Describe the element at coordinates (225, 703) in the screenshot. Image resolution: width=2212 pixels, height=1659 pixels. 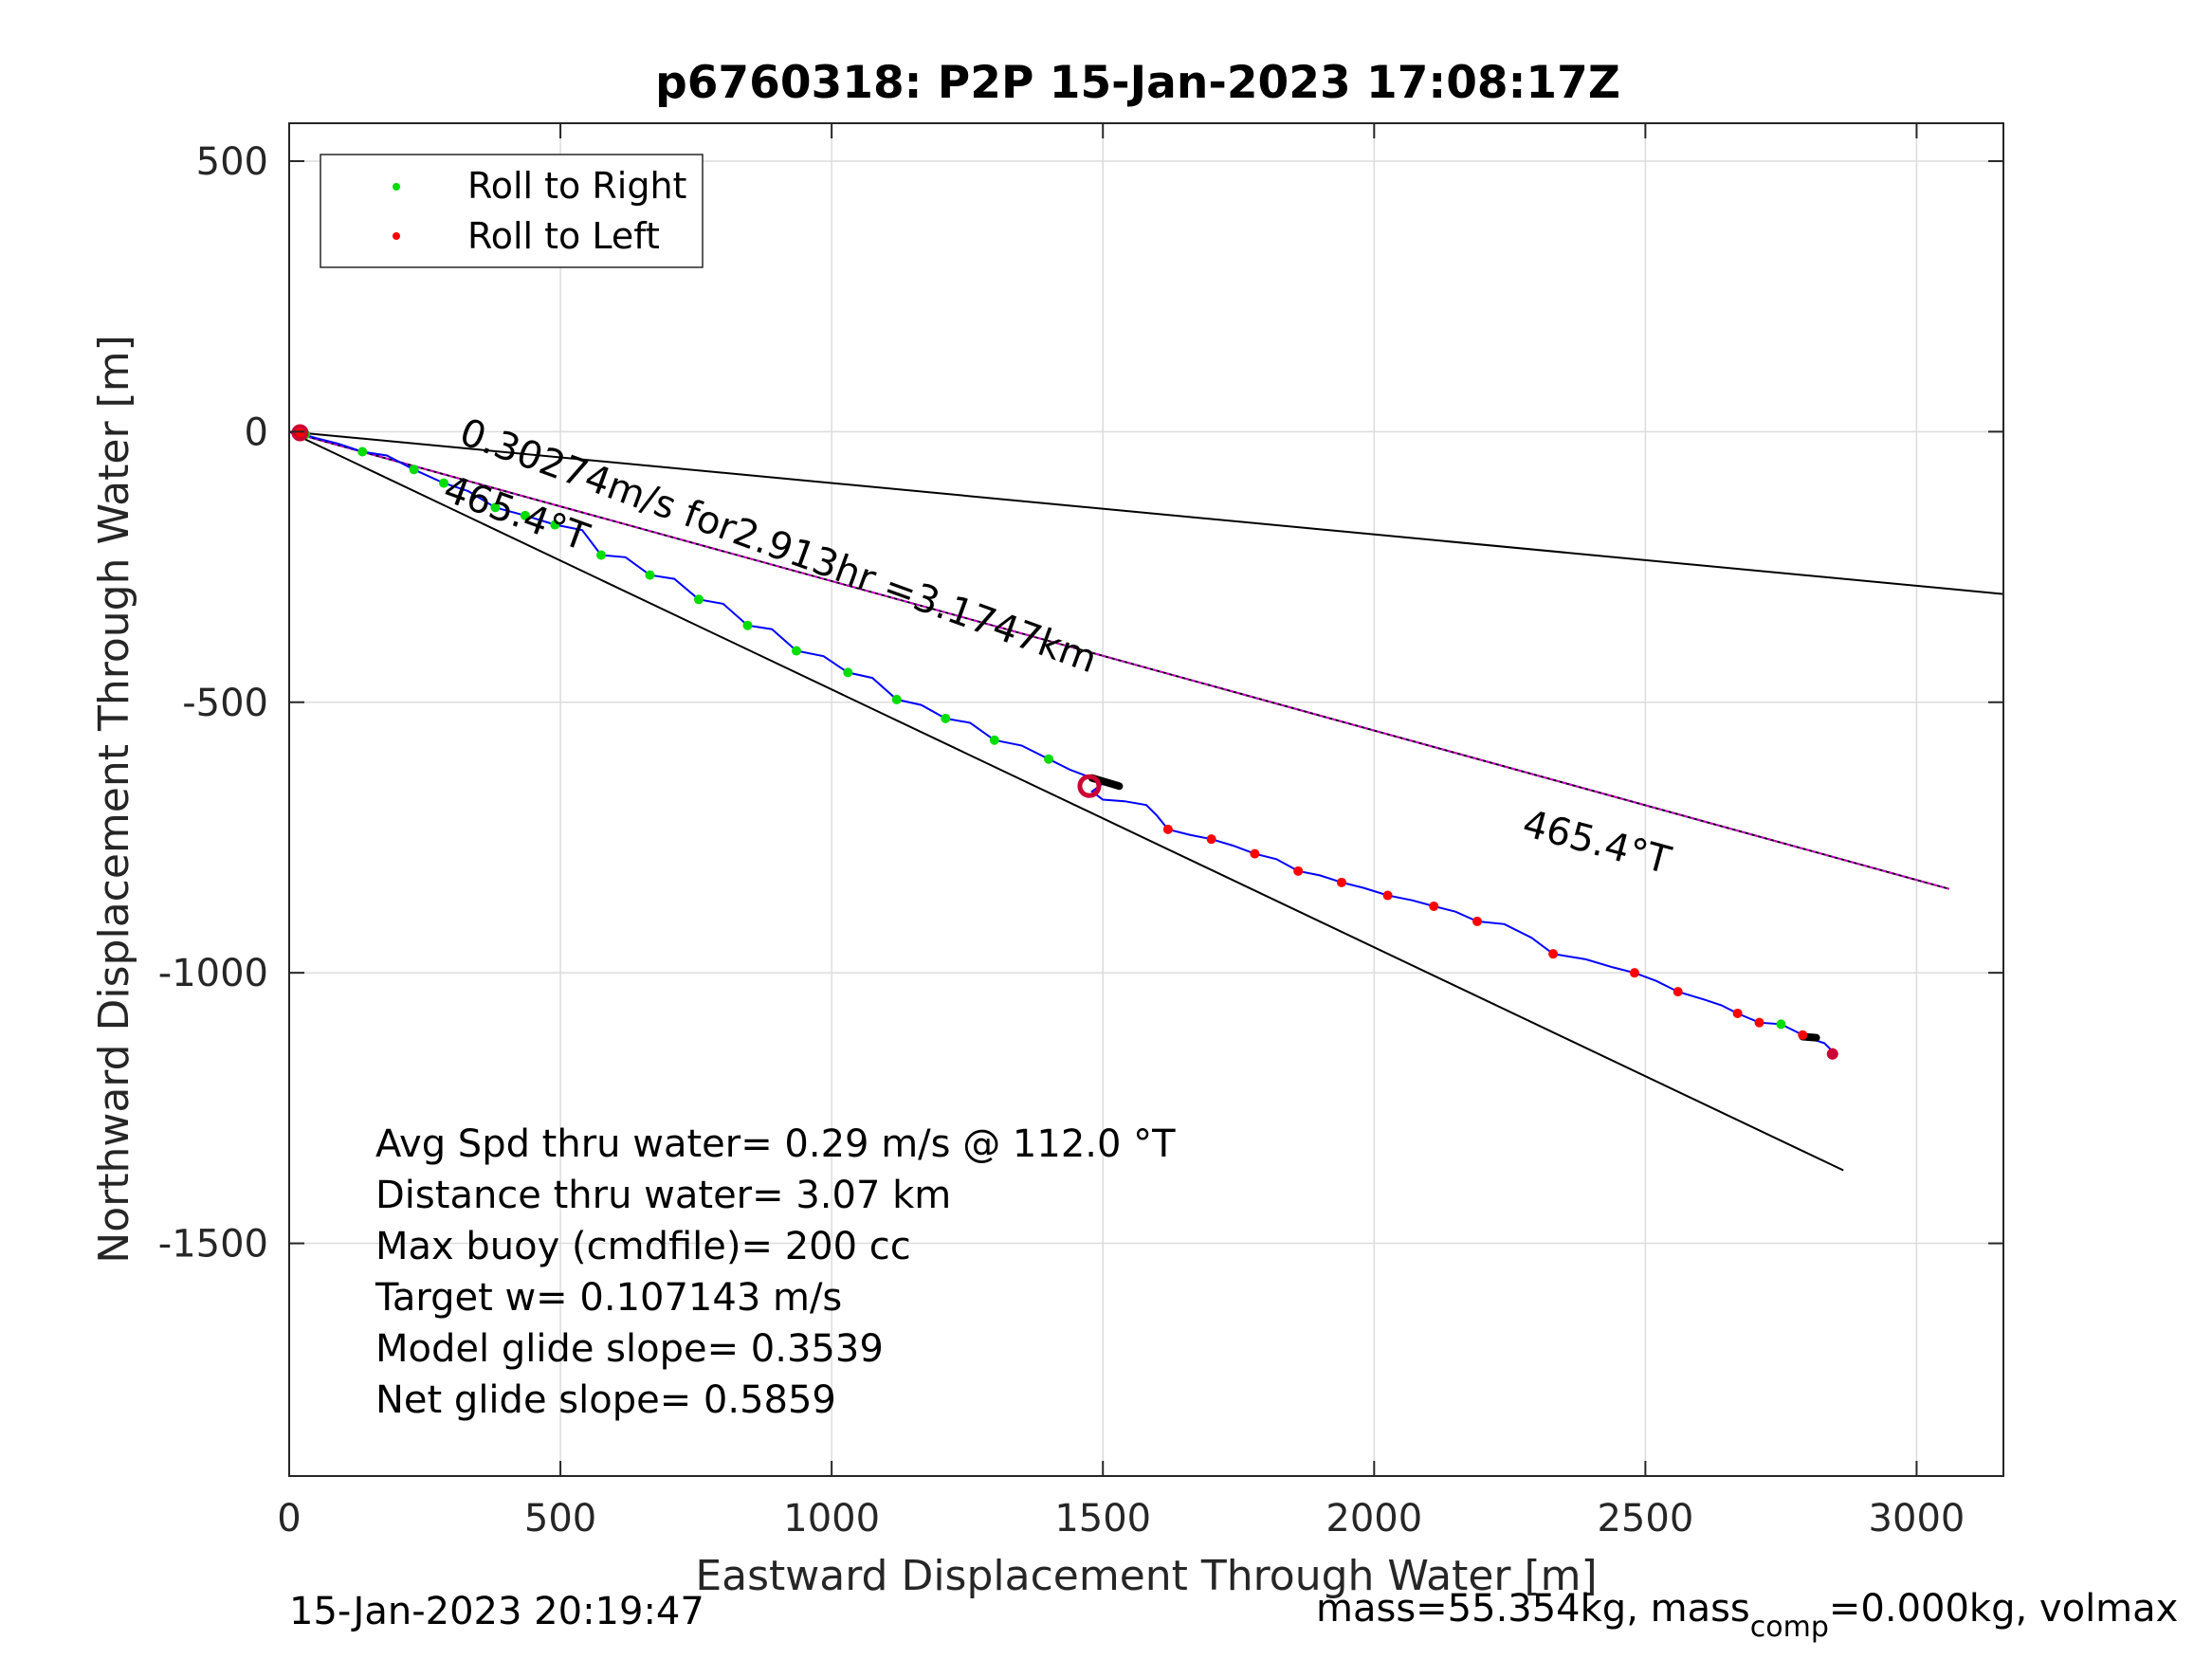
I see `y-tick-label: -500` at that location.